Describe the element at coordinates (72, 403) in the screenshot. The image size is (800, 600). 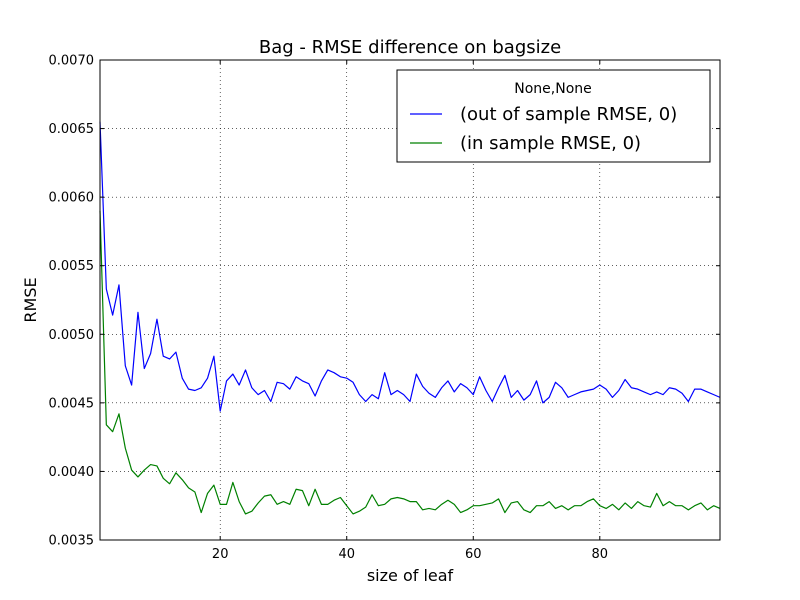
I see `y-tick-label: 0.0045` at that location.